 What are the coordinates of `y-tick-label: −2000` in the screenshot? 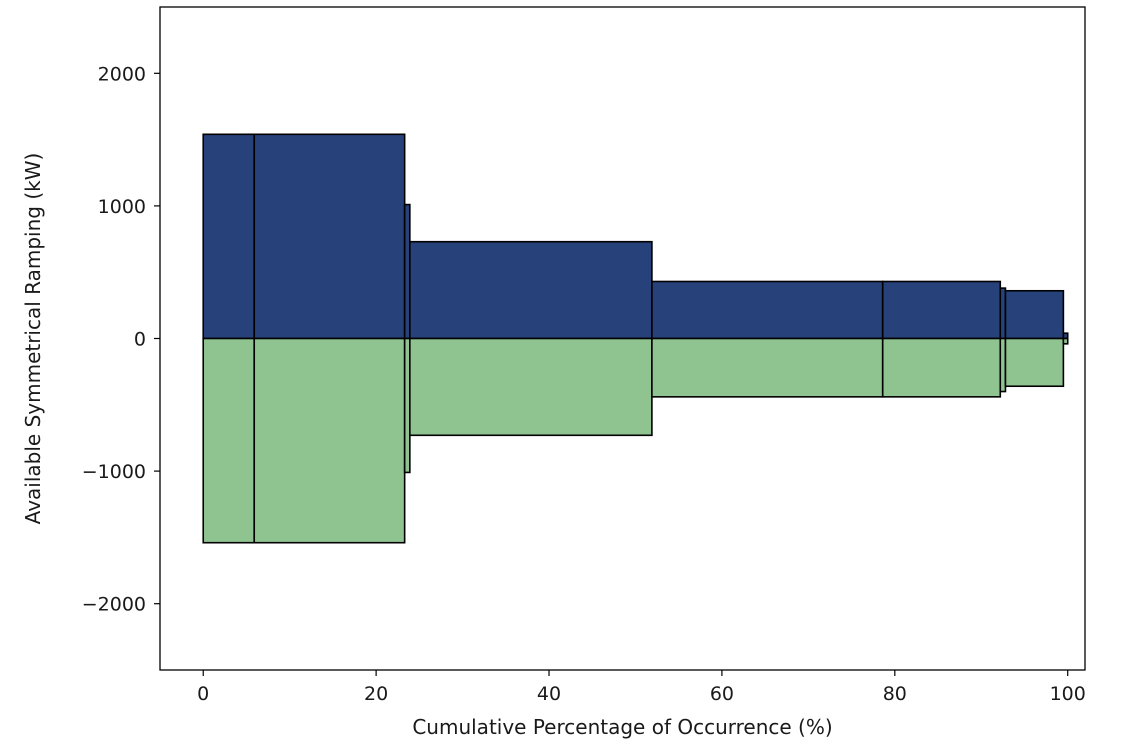 It's located at (114, 605).